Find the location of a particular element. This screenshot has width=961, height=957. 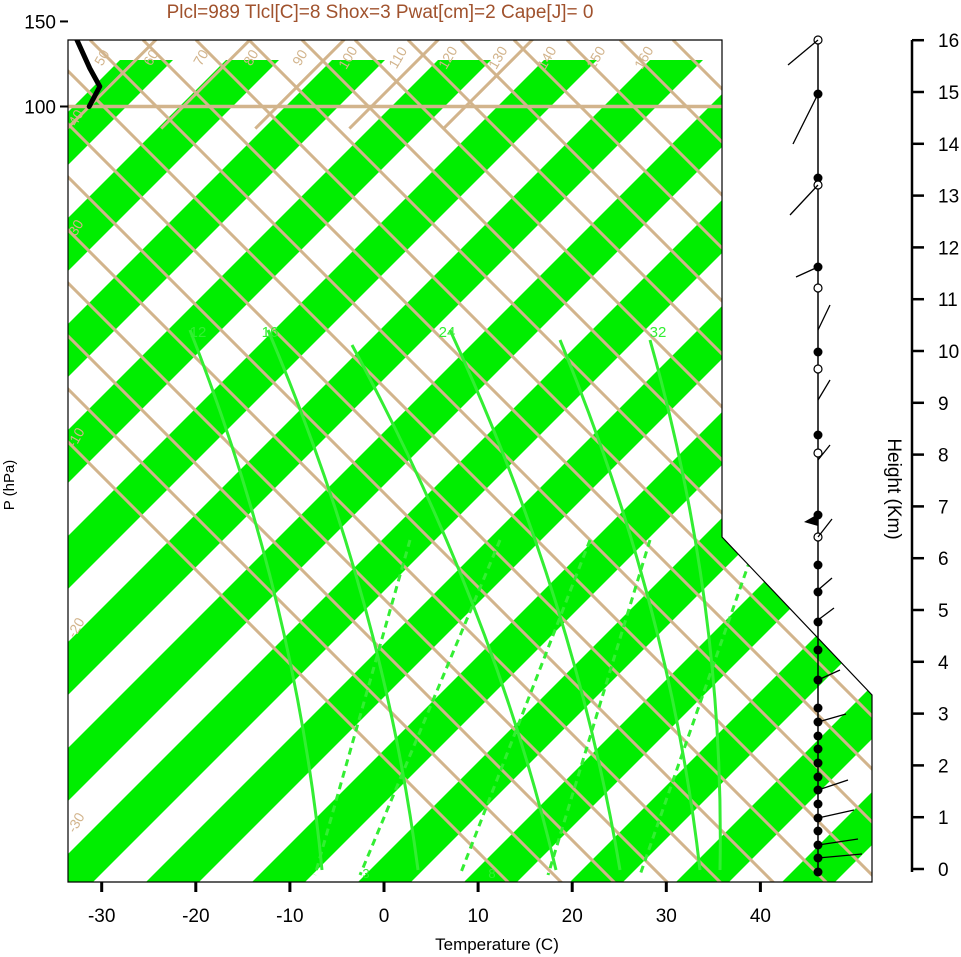

mixing-ratio-label: 24 is located at coordinates (447, 332).